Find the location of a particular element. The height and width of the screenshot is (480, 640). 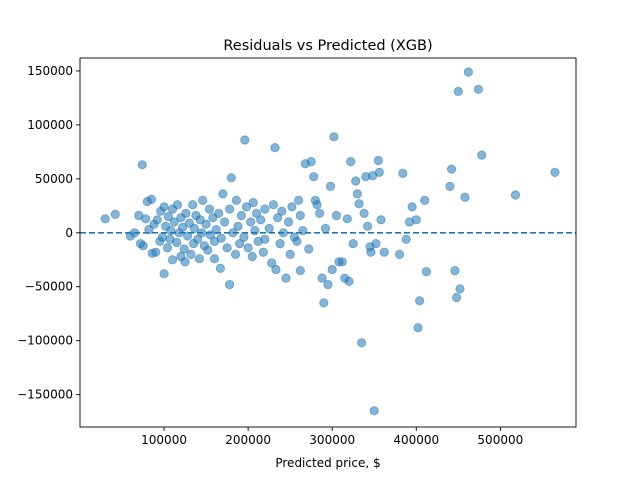

y-tick-label: 100000 is located at coordinates (50, 125).